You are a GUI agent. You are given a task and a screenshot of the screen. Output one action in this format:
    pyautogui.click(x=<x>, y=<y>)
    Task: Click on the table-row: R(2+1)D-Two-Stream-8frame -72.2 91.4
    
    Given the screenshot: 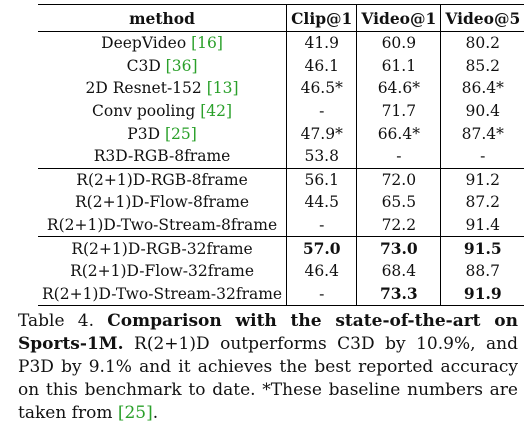 What is the action you would take?
    pyautogui.click(x=281, y=225)
    